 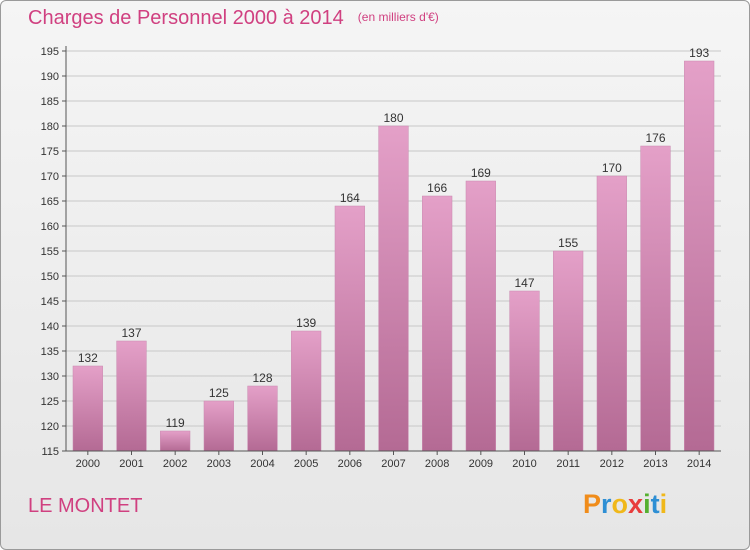 I want to click on proxiti-logo: Proxiti, so click(x=625, y=504).